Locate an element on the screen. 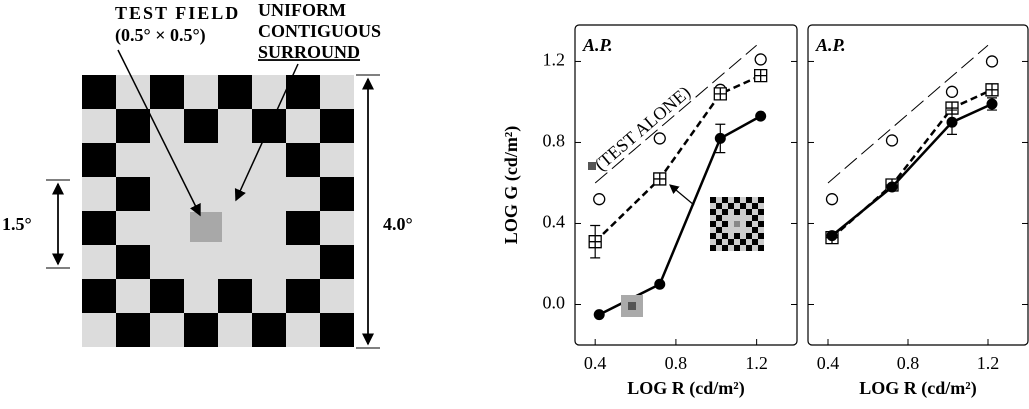 This screenshot has width=1029, height=409. surround-label: SURROUND is located at coordinates (309, 52).